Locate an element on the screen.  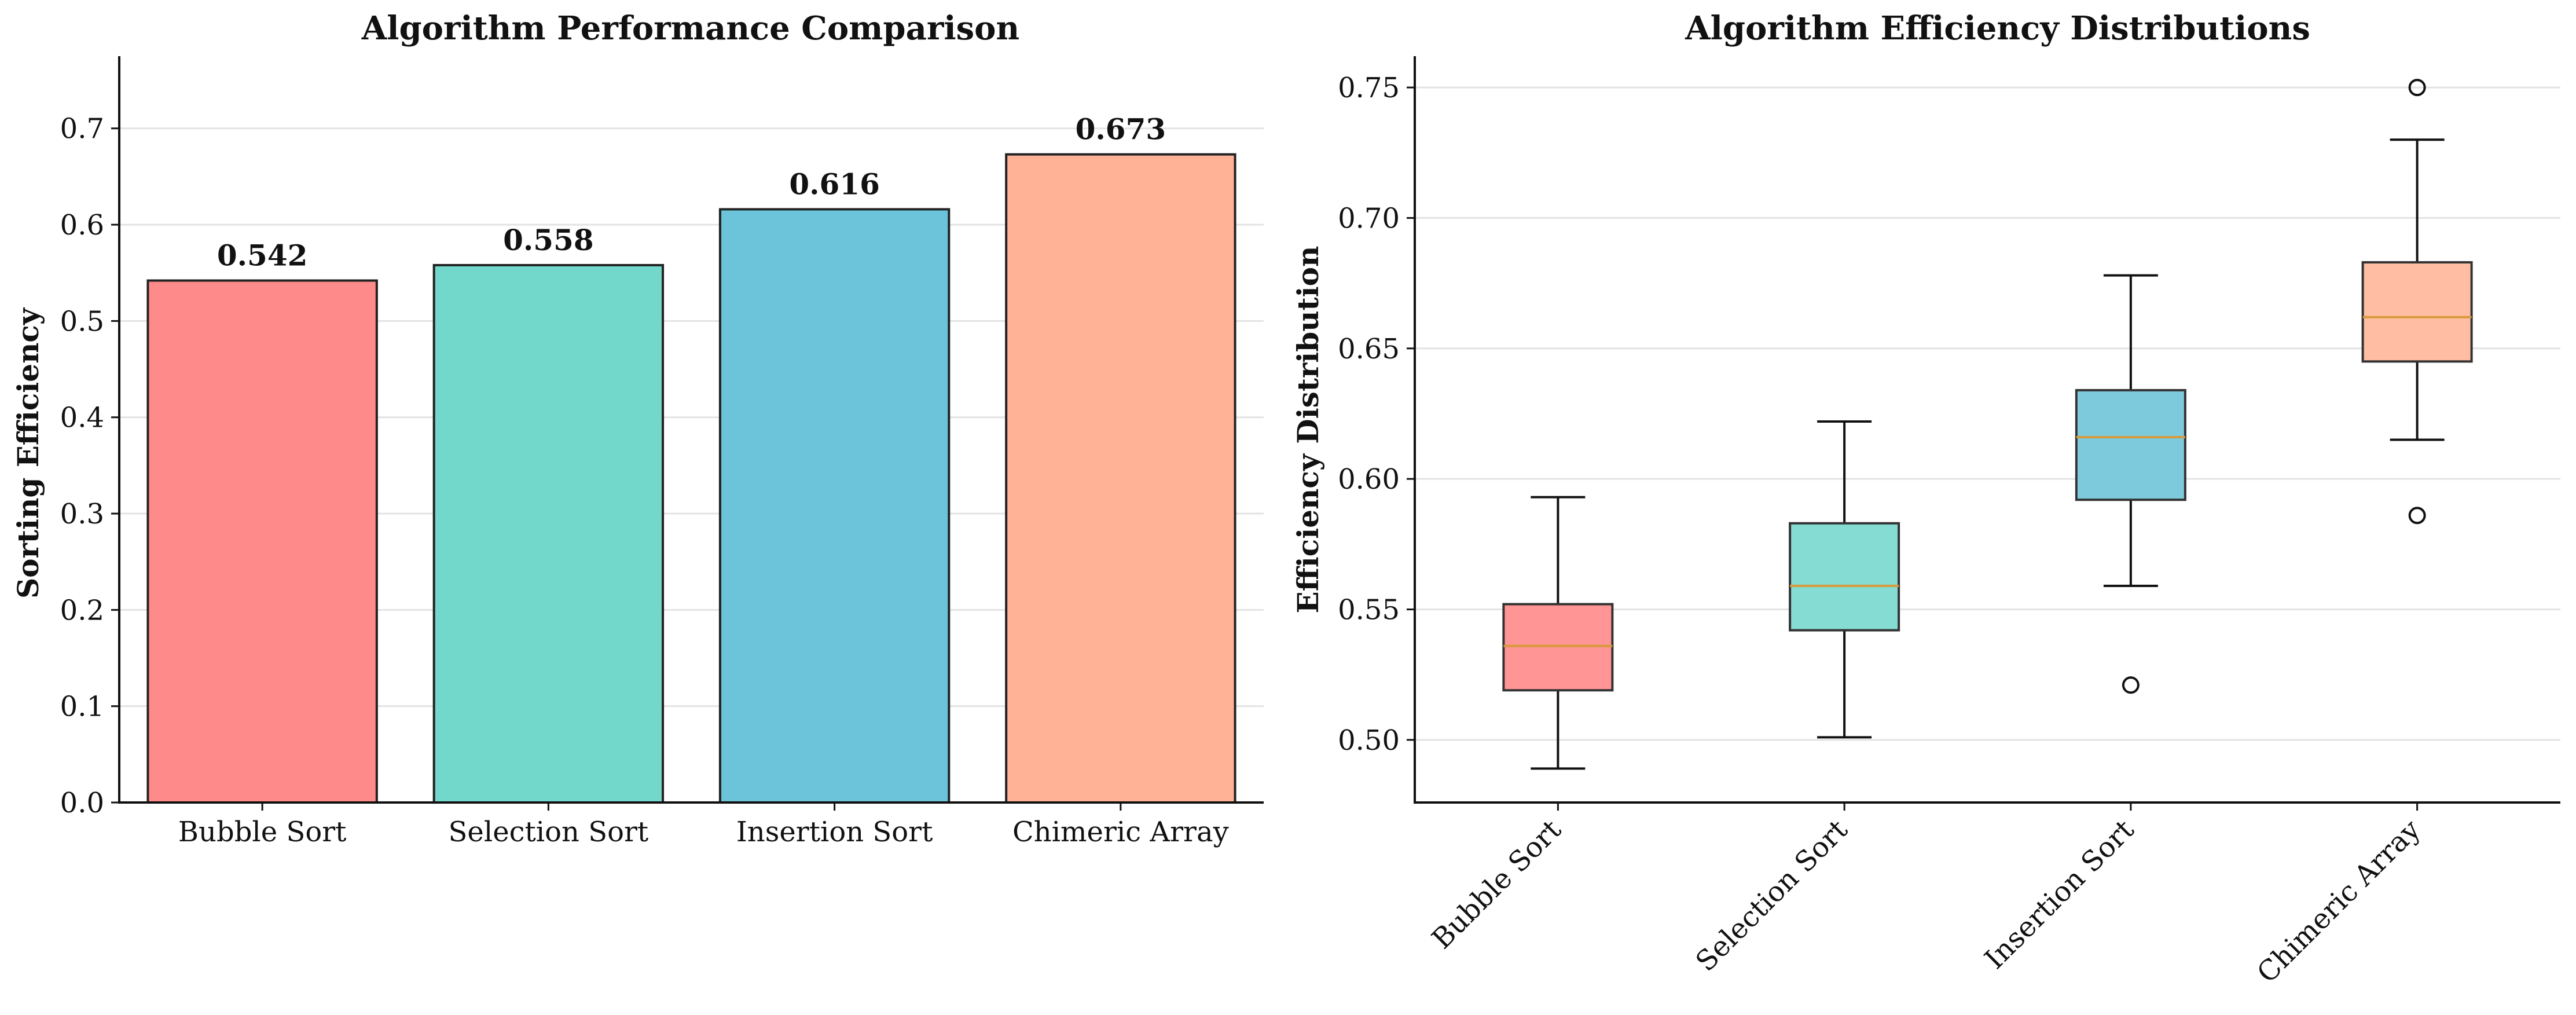
box-chart-x-tick-label: Selection Sort is located at coordinates (1772, 896).